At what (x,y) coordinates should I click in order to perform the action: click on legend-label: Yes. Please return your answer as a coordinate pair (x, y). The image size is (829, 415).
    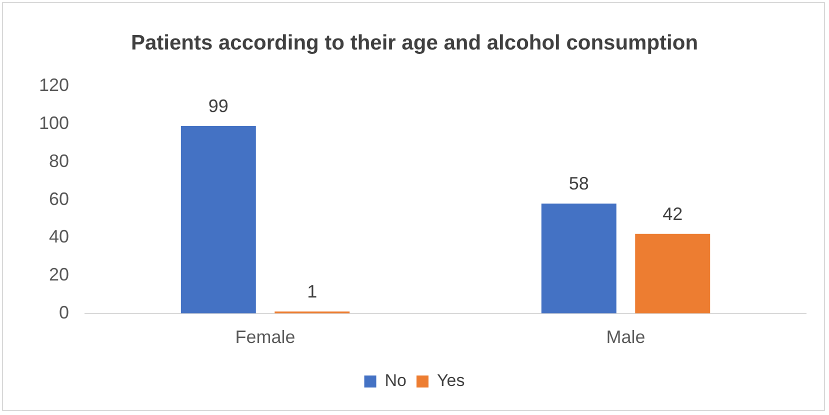
    Looking at the image, I should click on (451, 380).